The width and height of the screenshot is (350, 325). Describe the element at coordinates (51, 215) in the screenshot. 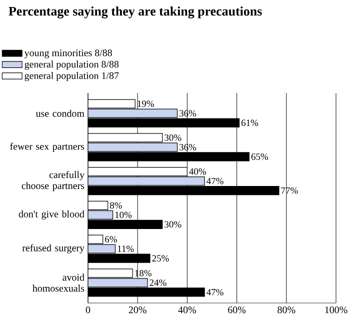

I see `y-tick-label: don't give blood` at that location.